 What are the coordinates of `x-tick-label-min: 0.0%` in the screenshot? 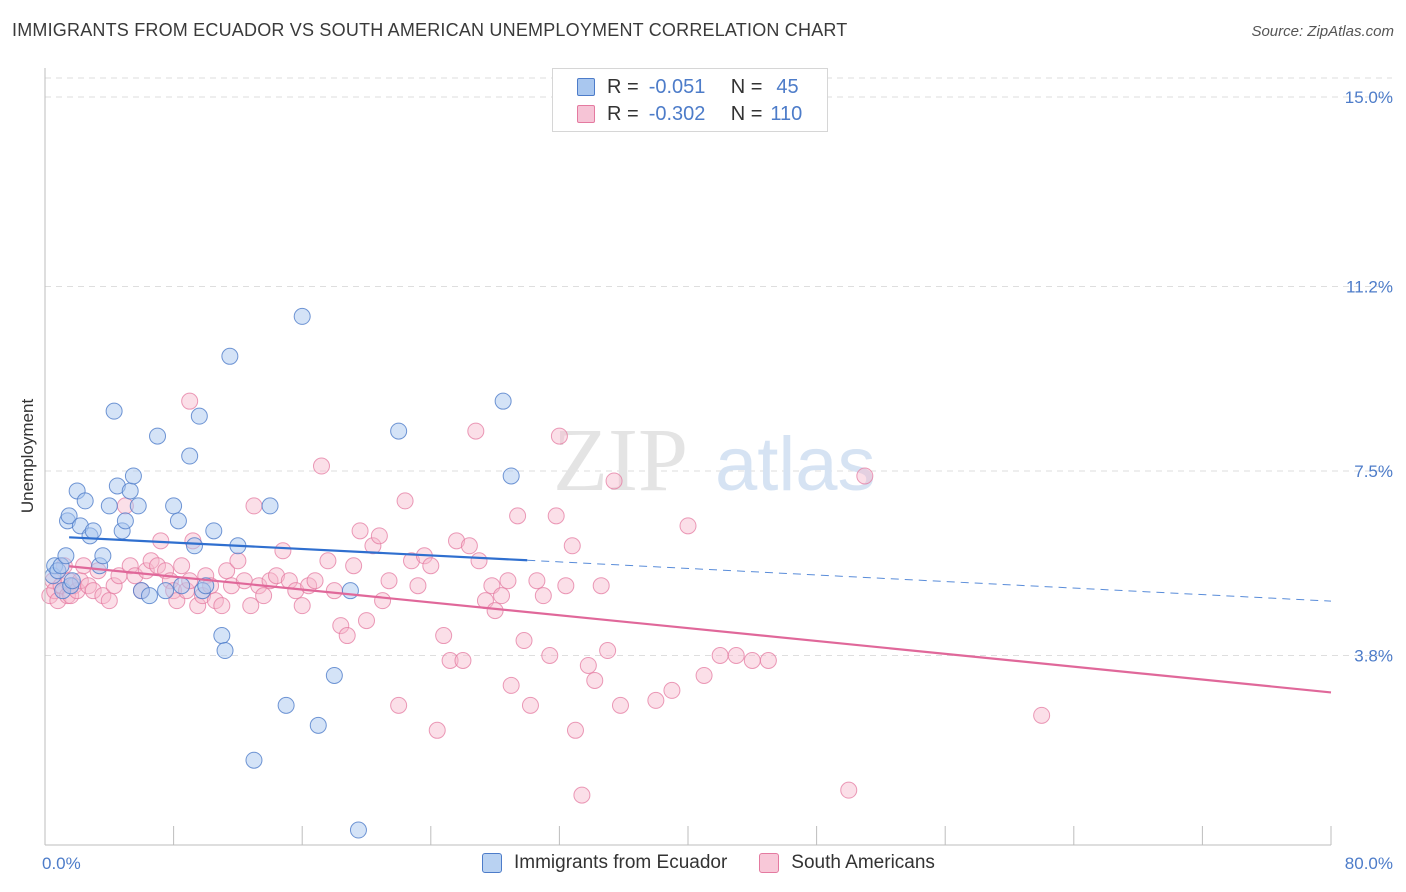 It's located at (61, 863).